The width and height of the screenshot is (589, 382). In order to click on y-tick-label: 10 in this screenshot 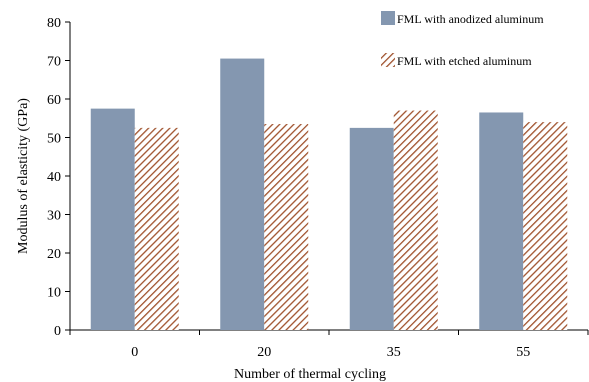, I will do `click(54, 293)`.